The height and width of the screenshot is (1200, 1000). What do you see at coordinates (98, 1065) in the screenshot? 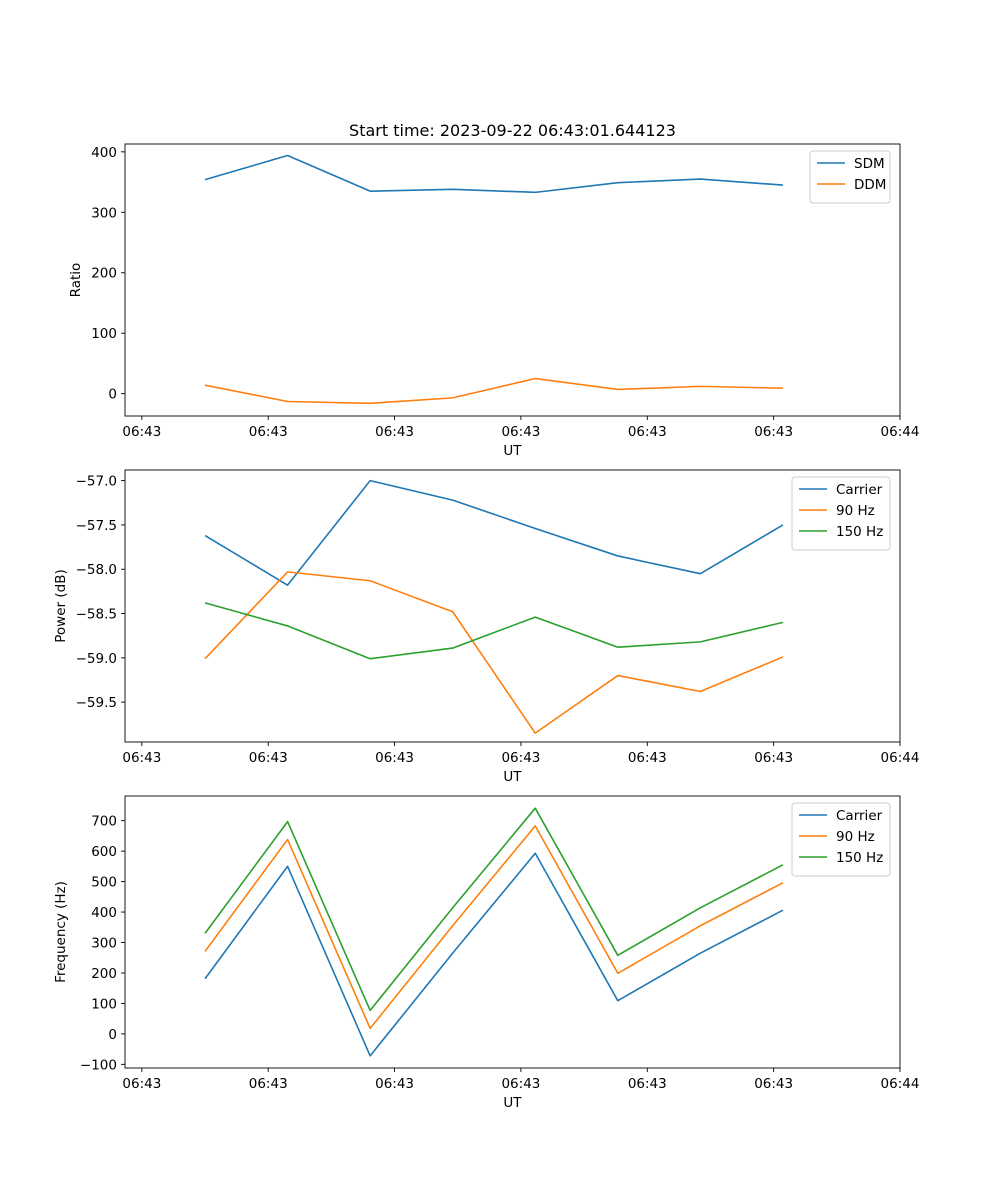
I see `y-tick-label: −100` at bounding box center [98, 1065].